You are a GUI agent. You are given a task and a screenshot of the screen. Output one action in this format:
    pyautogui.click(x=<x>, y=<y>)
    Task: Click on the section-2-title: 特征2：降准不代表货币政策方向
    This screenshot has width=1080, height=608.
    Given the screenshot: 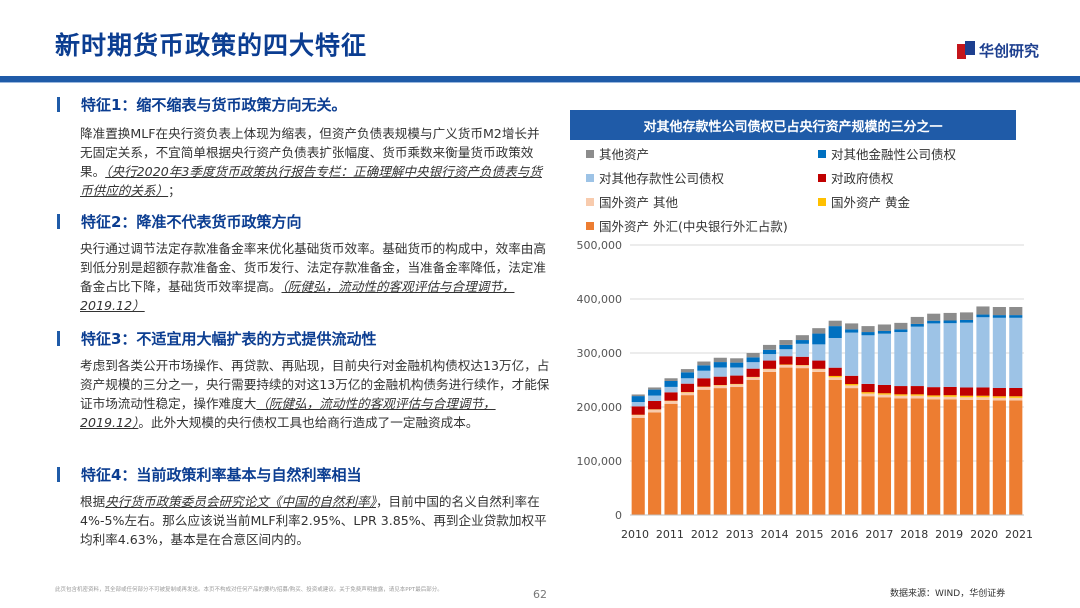 What is the action you would take?
    pyautogui.click(x=191, y=221)
    